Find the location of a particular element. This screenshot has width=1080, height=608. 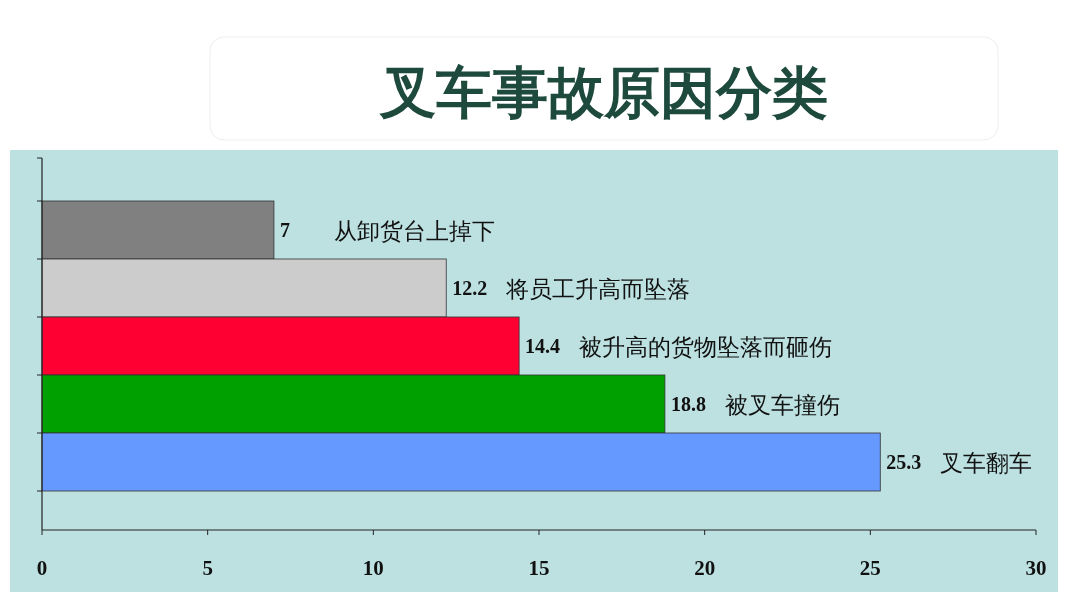

chart-title: 叉车事故原因分类 is located at coordinates (603, 92).